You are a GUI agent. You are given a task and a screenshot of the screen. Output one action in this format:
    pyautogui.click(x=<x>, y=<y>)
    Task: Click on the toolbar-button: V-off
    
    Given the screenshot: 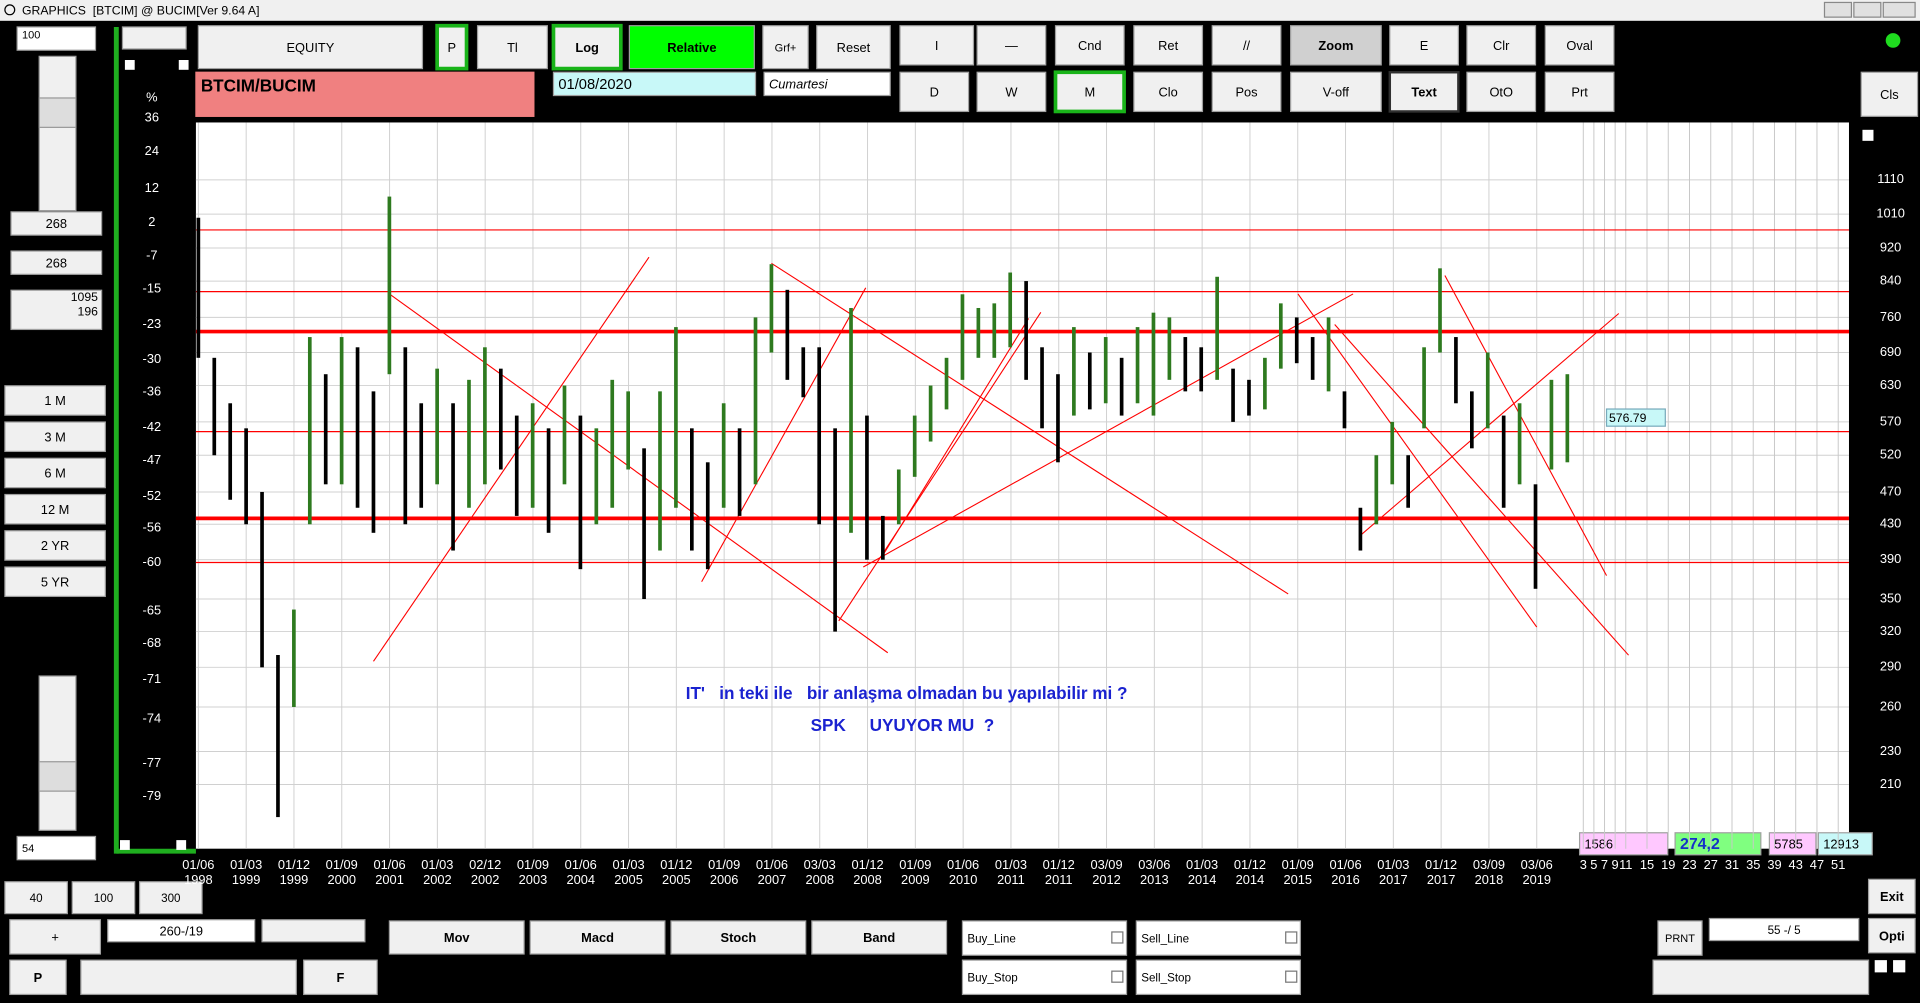 What is the action you would take?
    pyautogui.click(x=1336, y=92)
    